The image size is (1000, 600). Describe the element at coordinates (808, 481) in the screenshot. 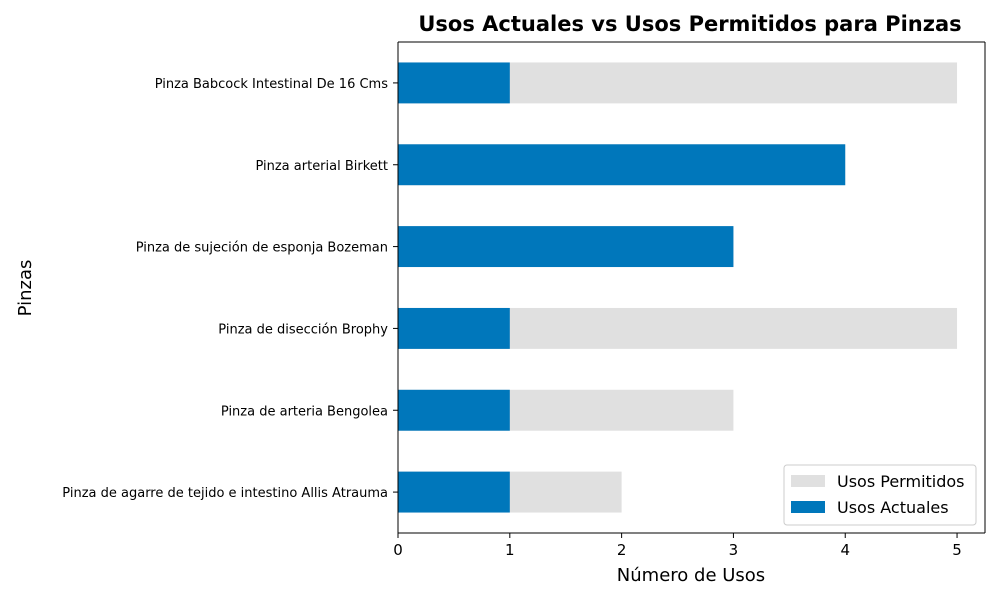

I see `legend-swatch-permitidos` at that location.